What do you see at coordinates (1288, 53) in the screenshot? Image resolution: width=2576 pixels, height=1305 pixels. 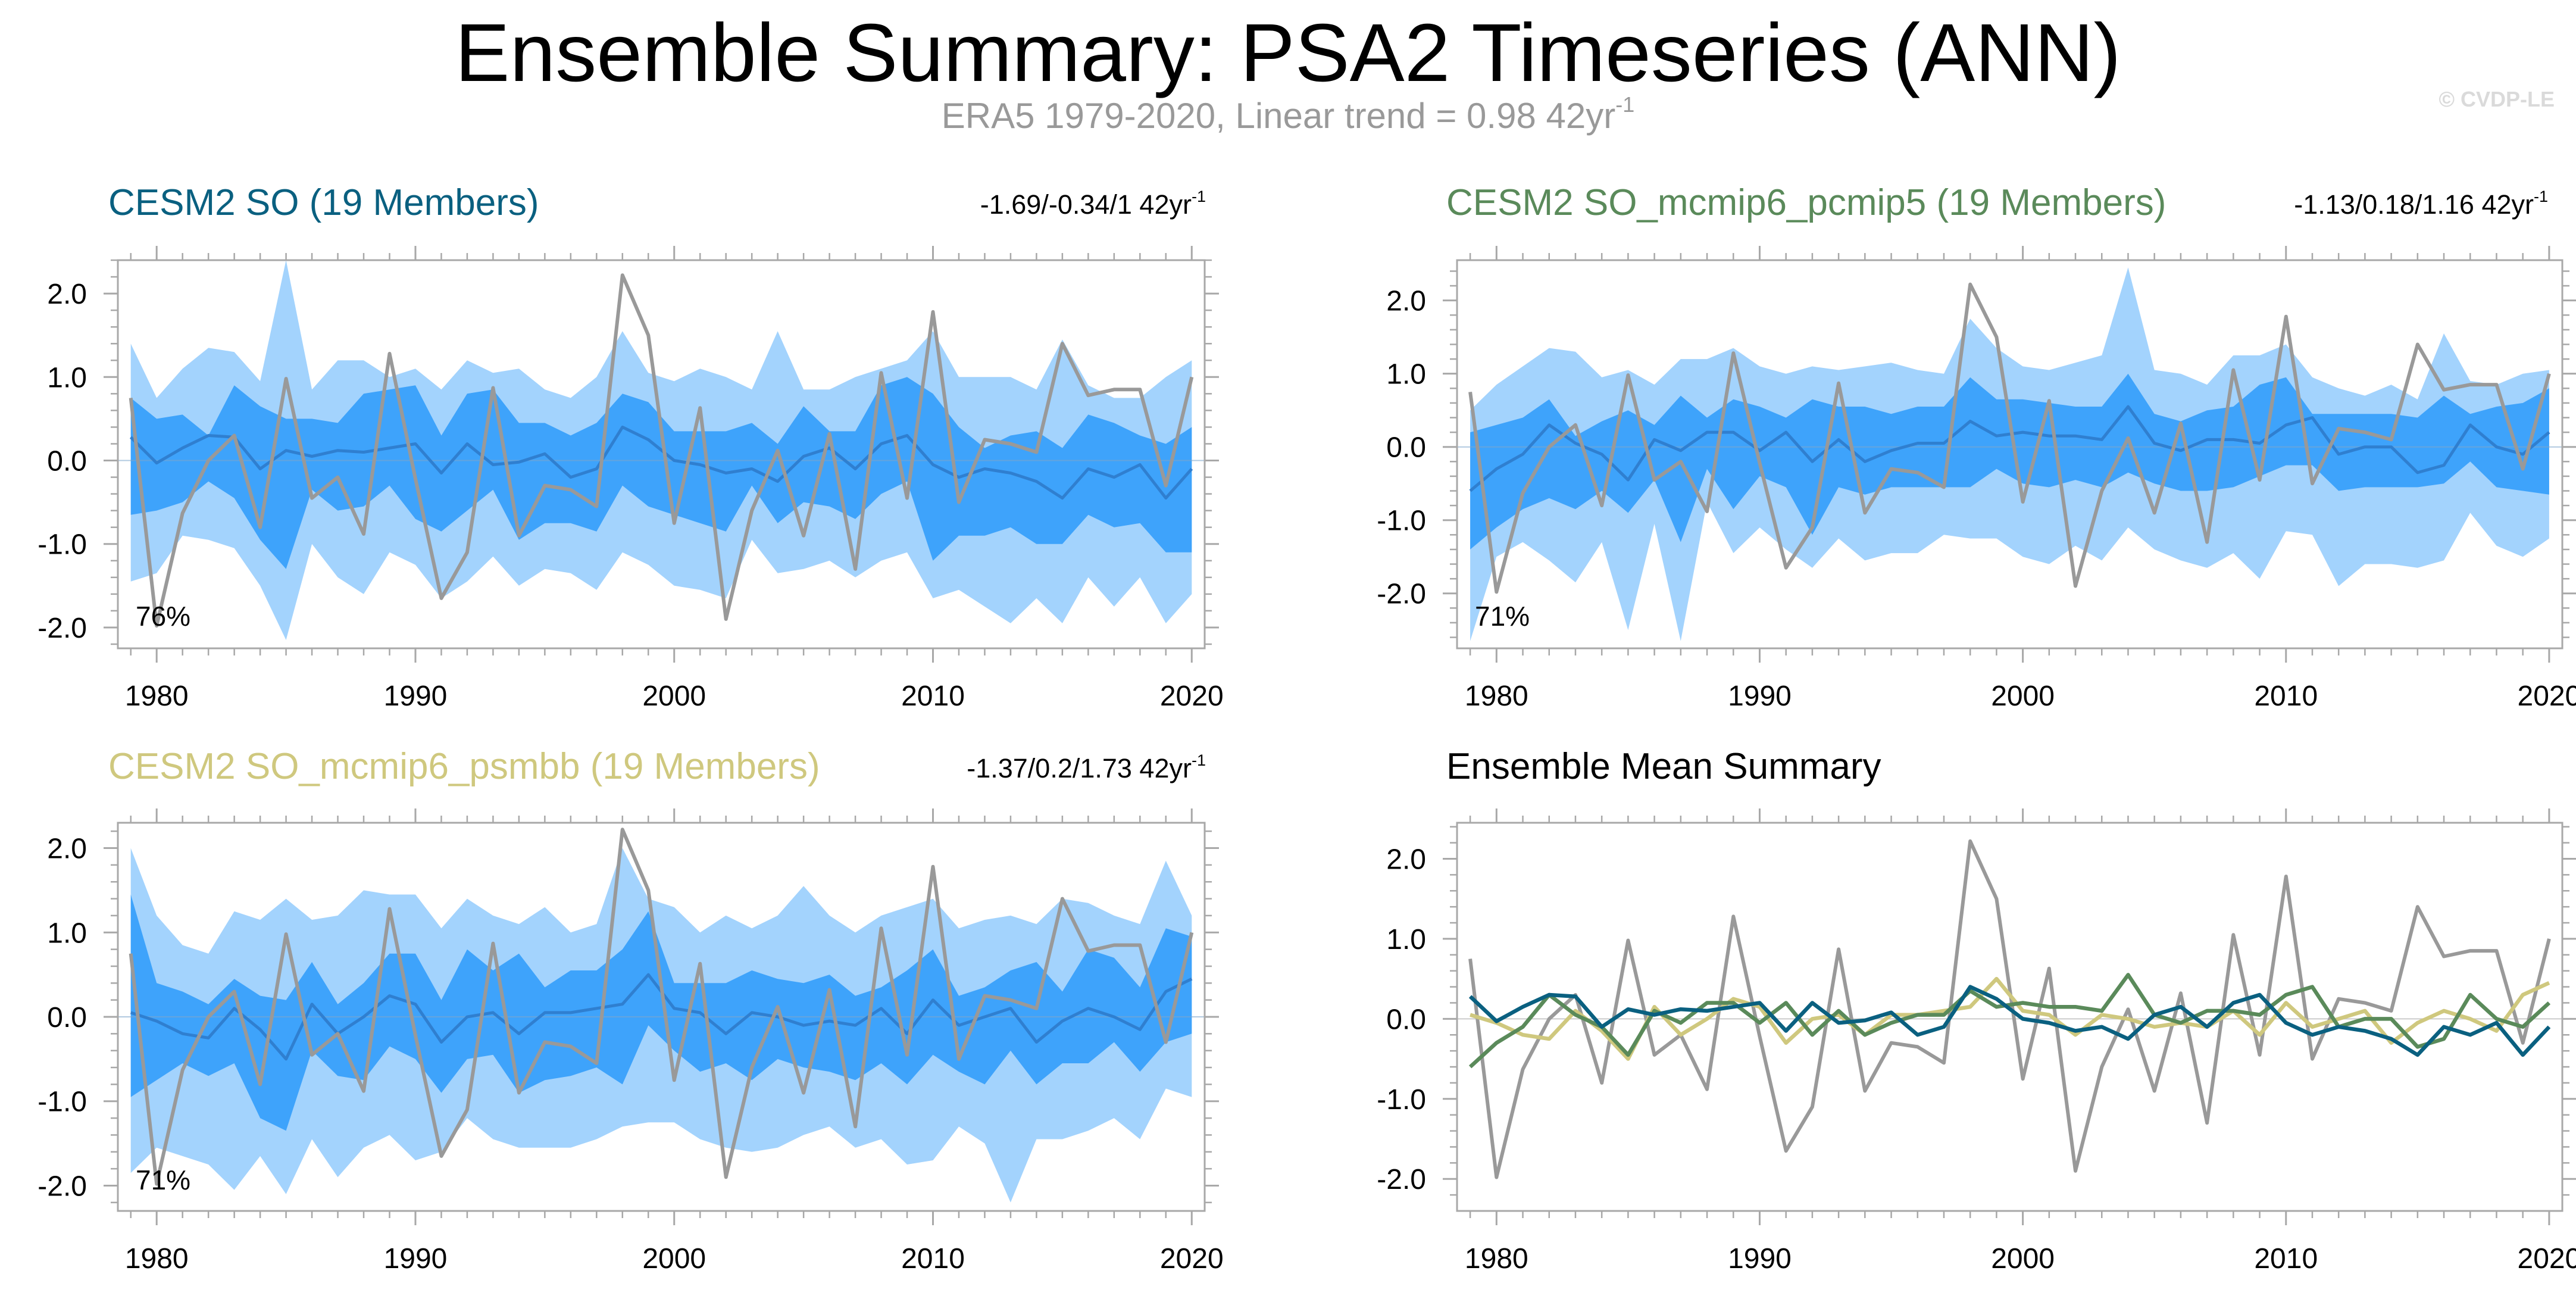 I see `figure-title: Ensemble Summary: PSA2 Timeseries (ANN)` at bounding box center [1288, 53].